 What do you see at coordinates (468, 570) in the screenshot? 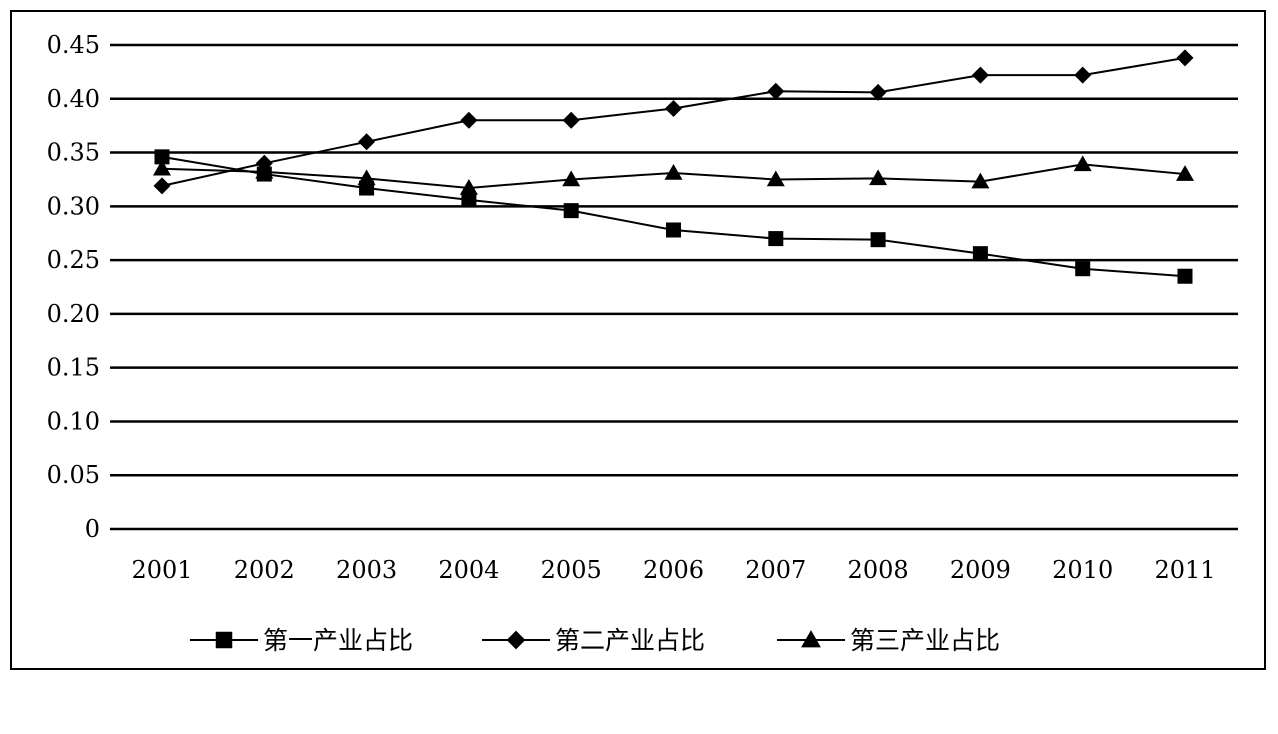
I see `x-tick-label: 2004` at bounding box center [468, 570].